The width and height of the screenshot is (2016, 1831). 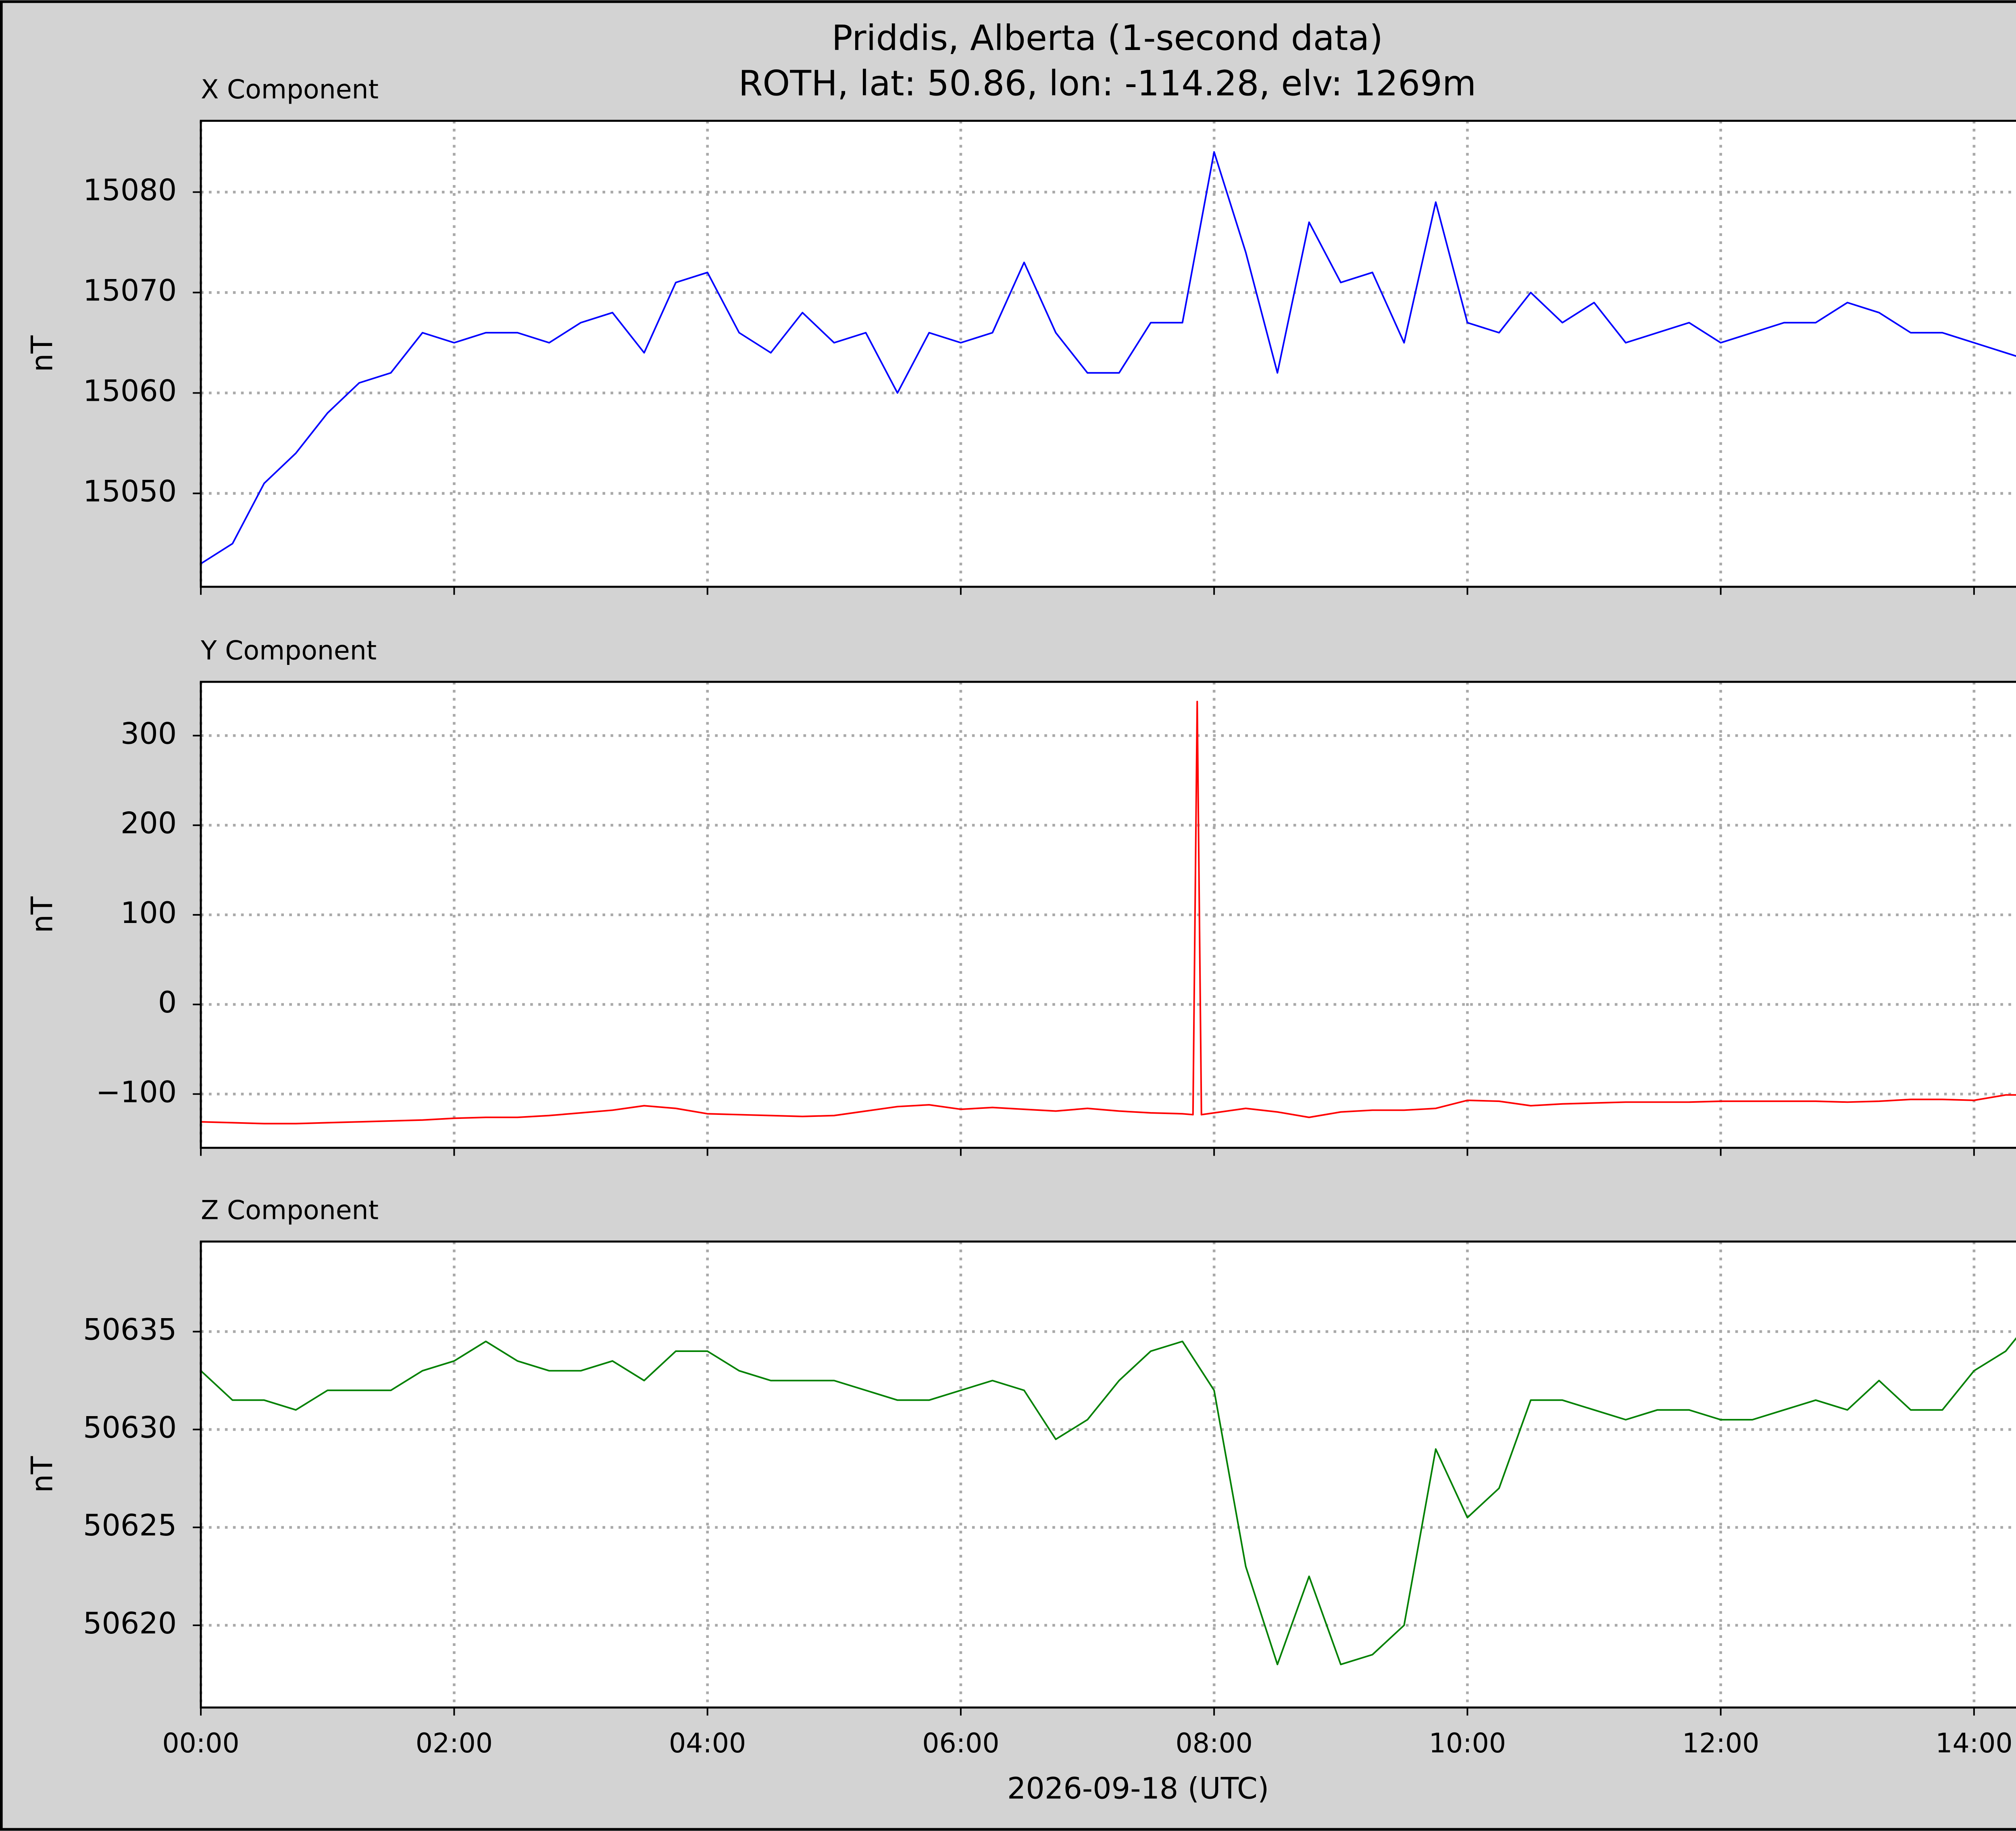 What do you see at coordinates (290, 1211) in the screenshot?
I see `panel-title: Z Component` at bounding box center [290, 1211].